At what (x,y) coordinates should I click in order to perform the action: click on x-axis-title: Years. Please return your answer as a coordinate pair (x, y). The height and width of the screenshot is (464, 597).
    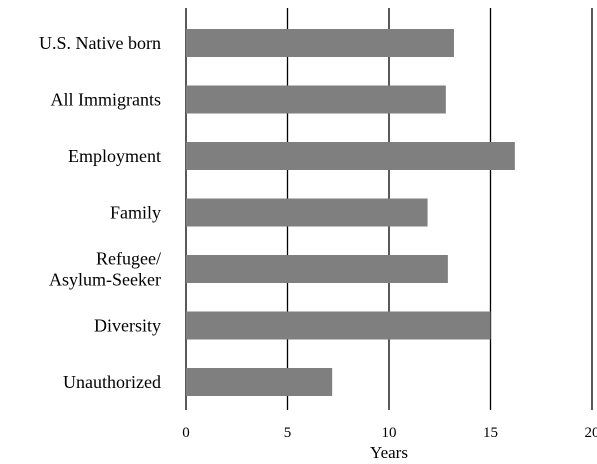
    Looking at the image, I should click on (389, 452).